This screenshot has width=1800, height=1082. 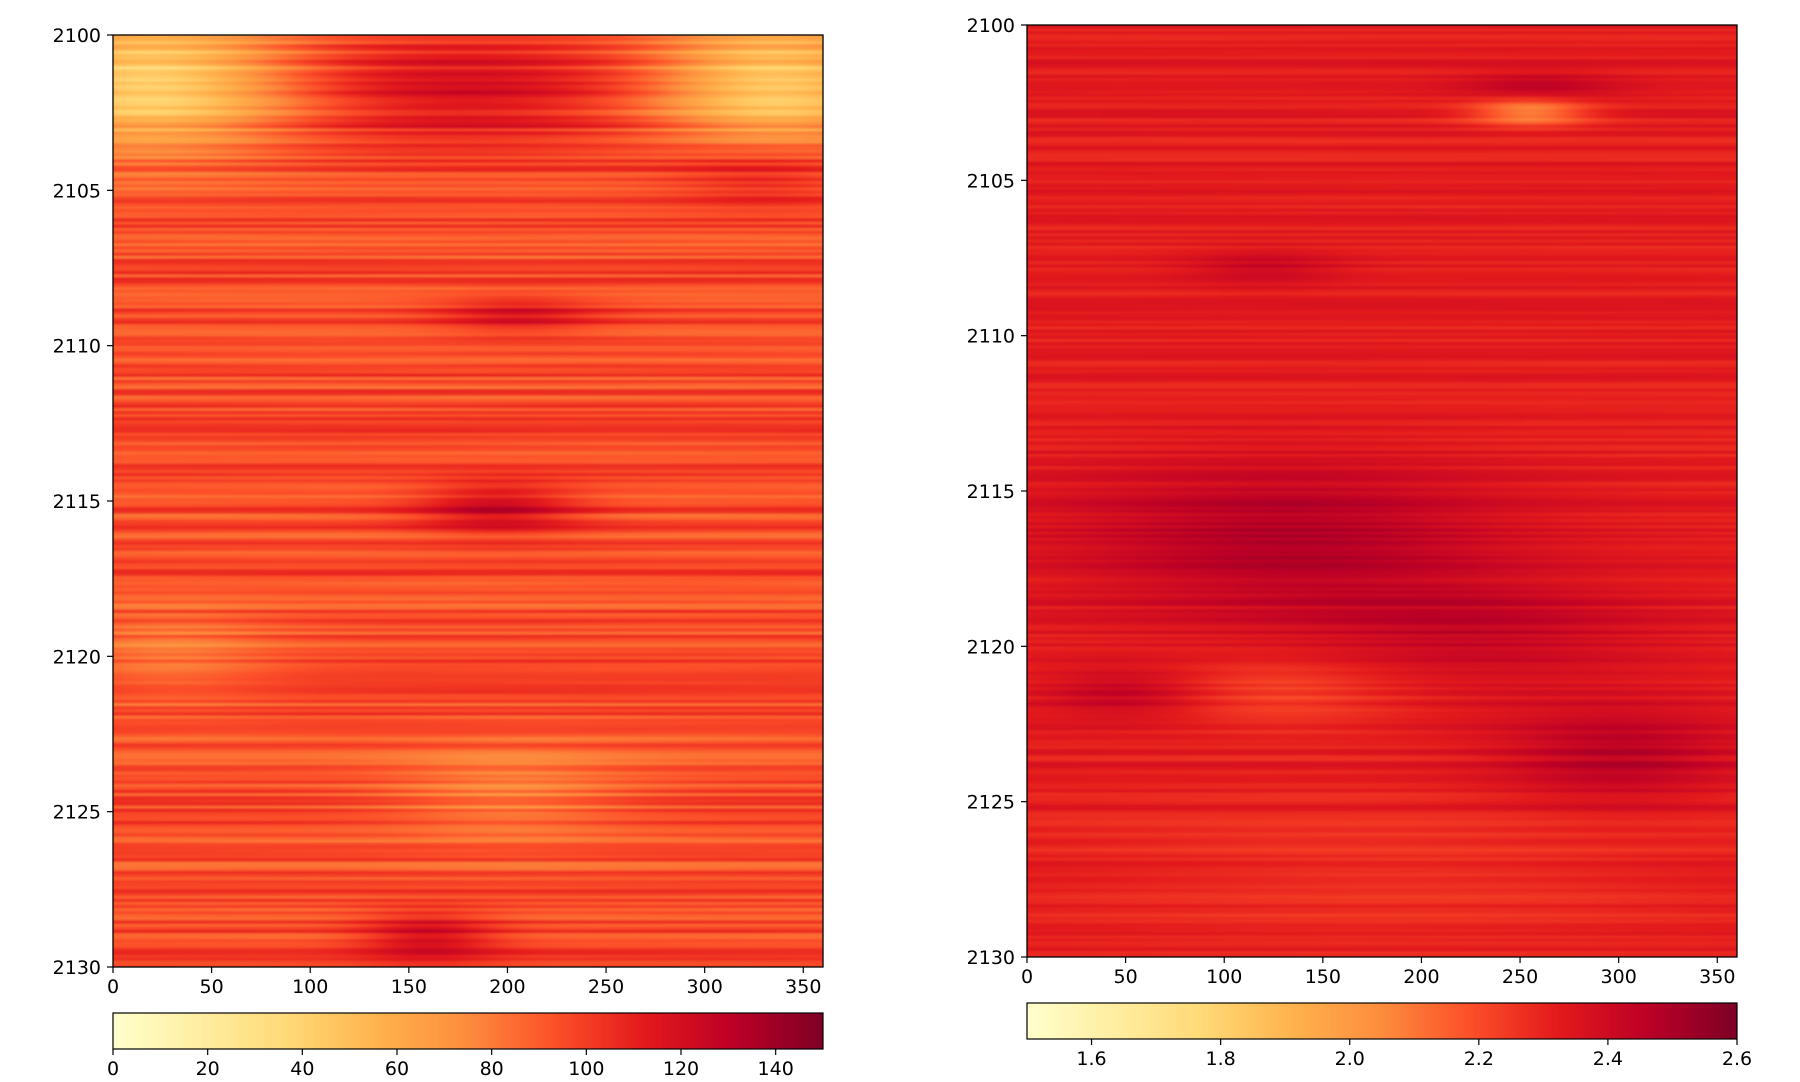 What do you see at coordinates (1091, 1059) in the screenshot?
I see `colorbar-tick-label: 1.6` at bounding box center [1091, 1059].